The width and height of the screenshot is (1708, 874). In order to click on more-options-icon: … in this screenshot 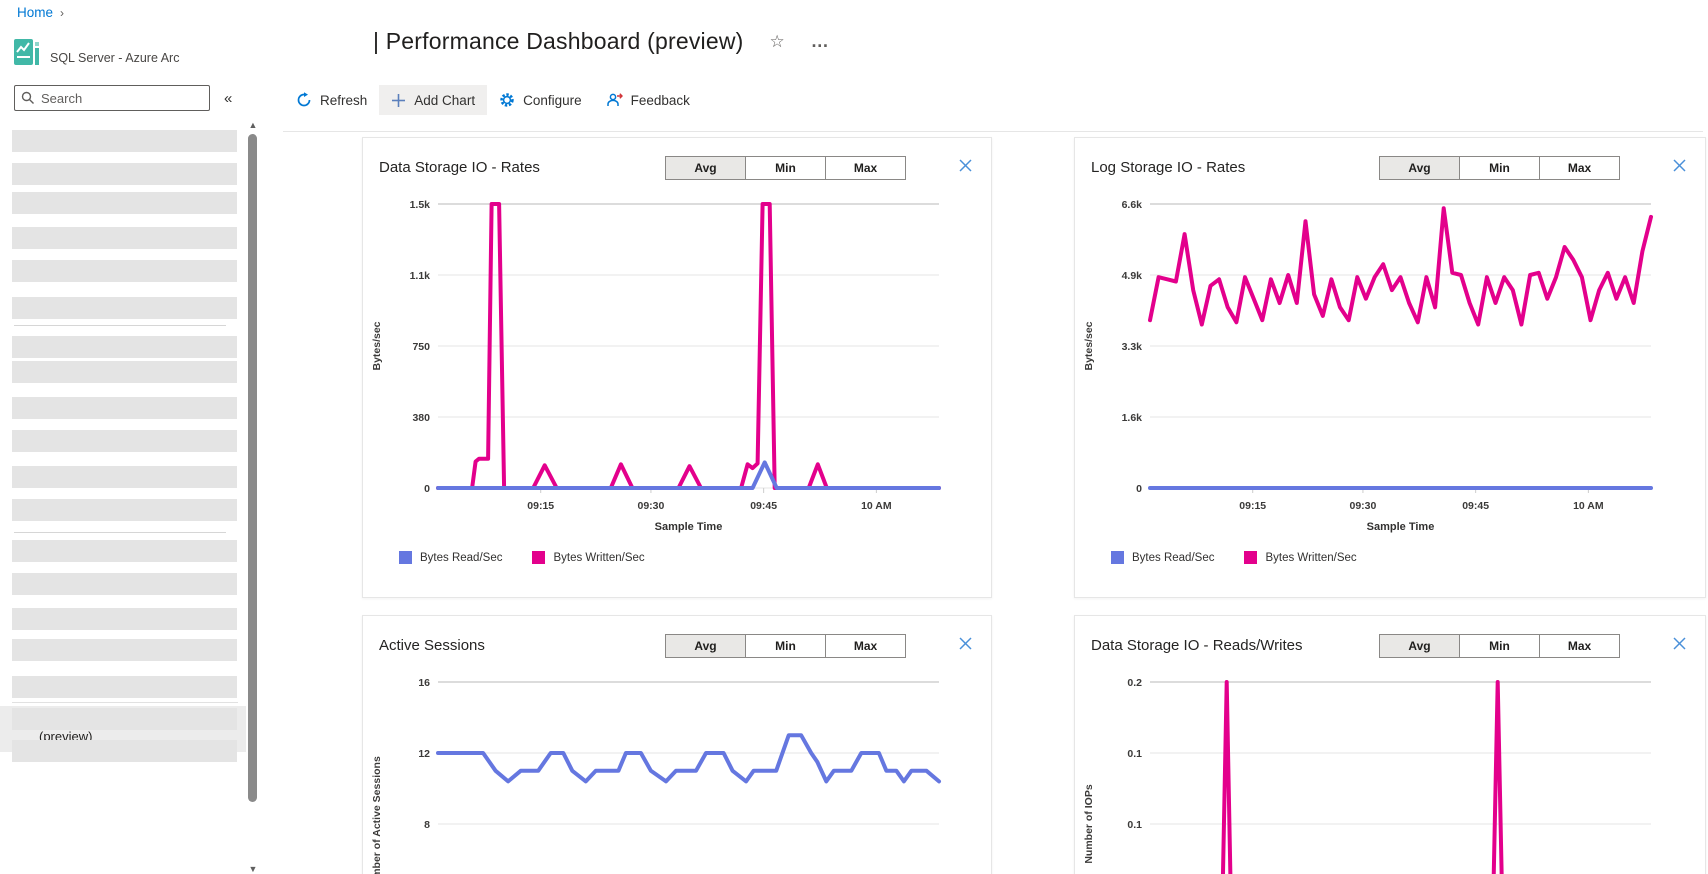, I will do `click(820, 41)`.